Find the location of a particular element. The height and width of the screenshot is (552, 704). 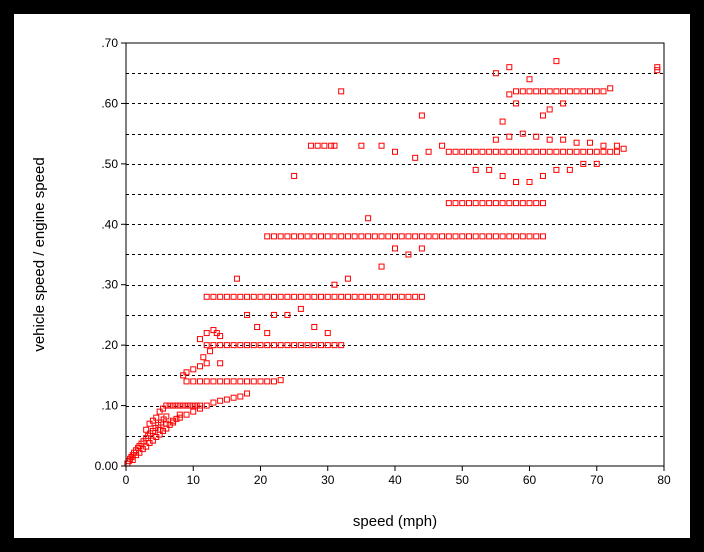

y-tick-label: .10 is located at coordinates (109, 406).